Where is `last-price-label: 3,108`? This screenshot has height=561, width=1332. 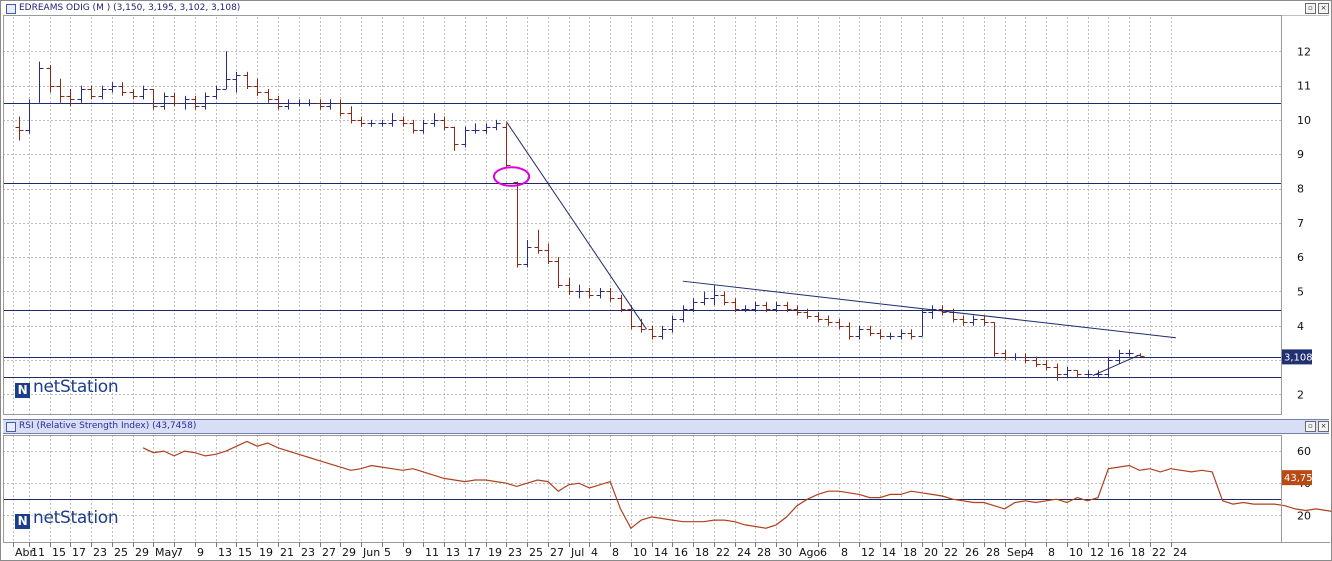 last-price-label: 3,108 is located at coordinates (1298, 357).